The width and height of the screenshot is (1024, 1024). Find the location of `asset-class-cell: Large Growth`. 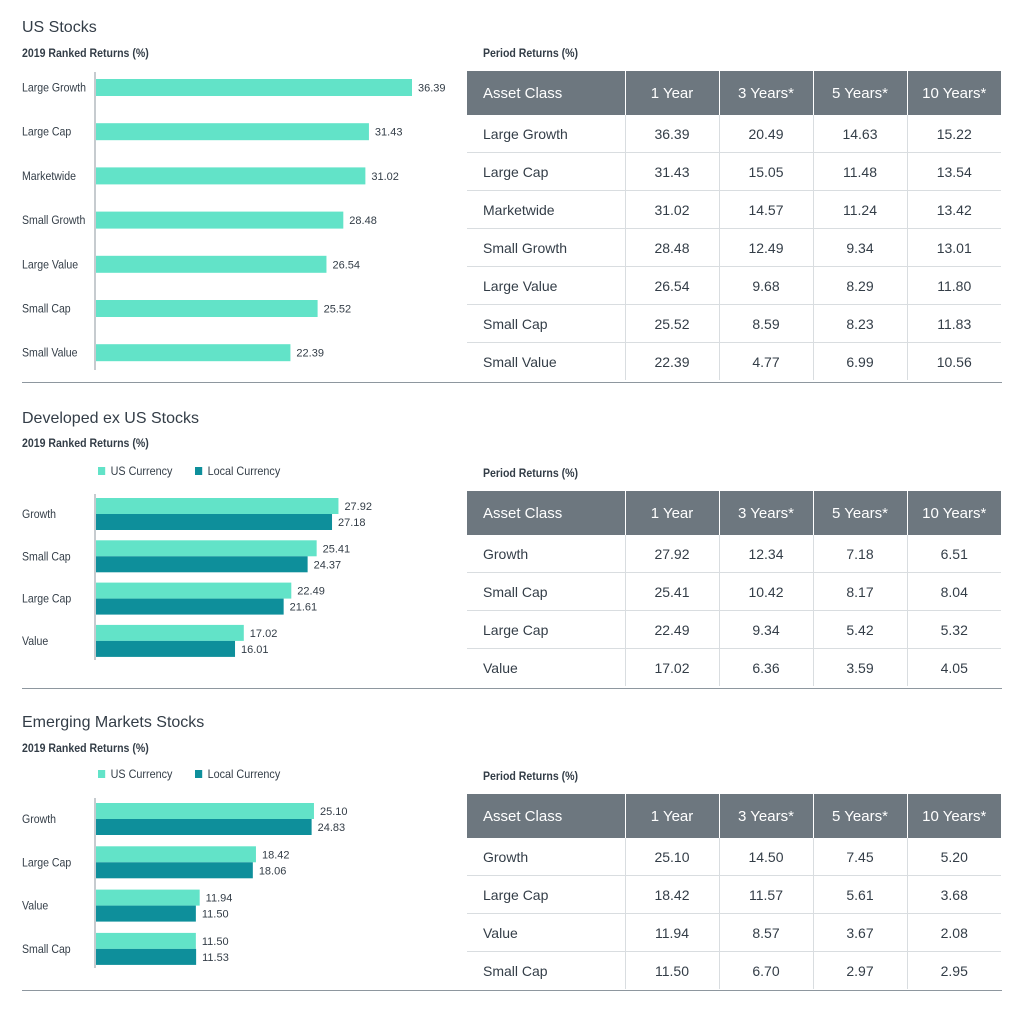

asset-class-cell: Large Growth is located at coordinates (546, 134).